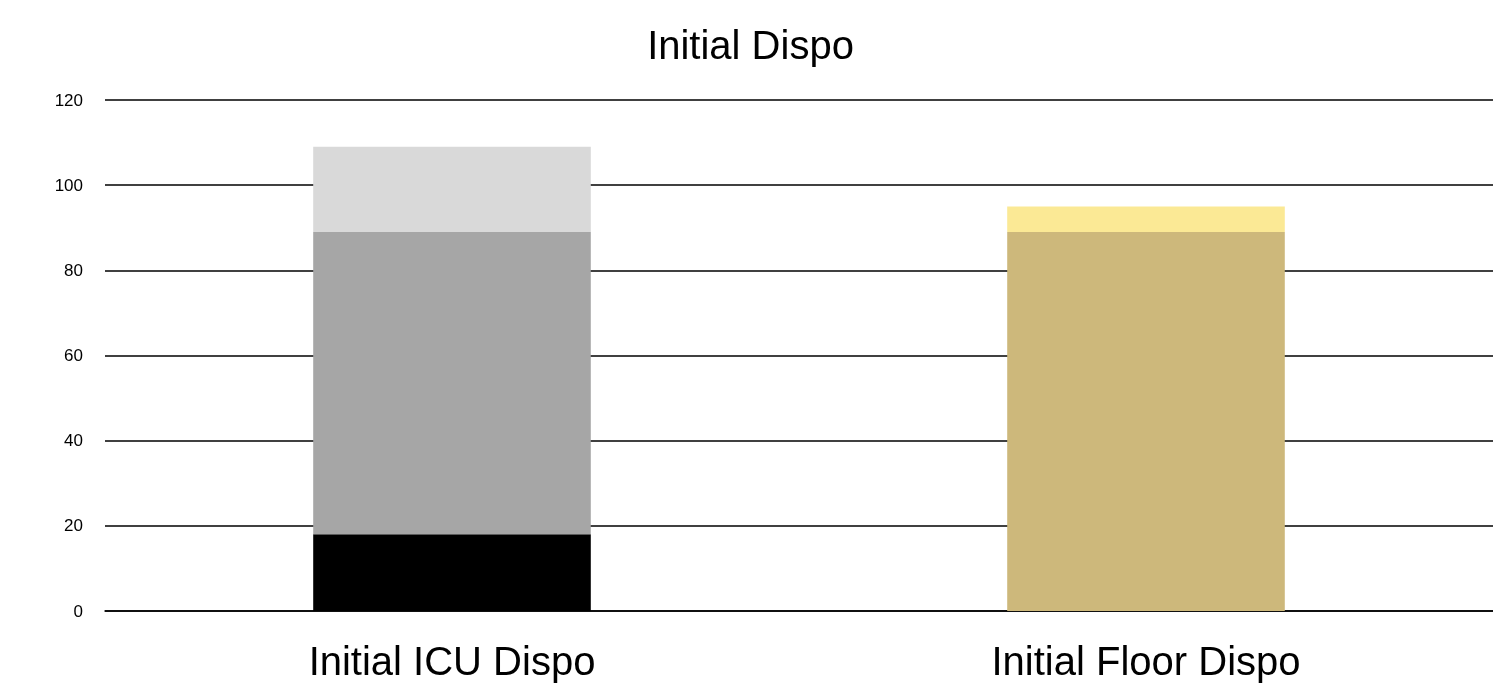 This screenshot has width=1501, height=693. Describe the element at coordinates (452, 661) in the screenshot. I see `x-tick-label: Initial ICU Dispo` at that location.